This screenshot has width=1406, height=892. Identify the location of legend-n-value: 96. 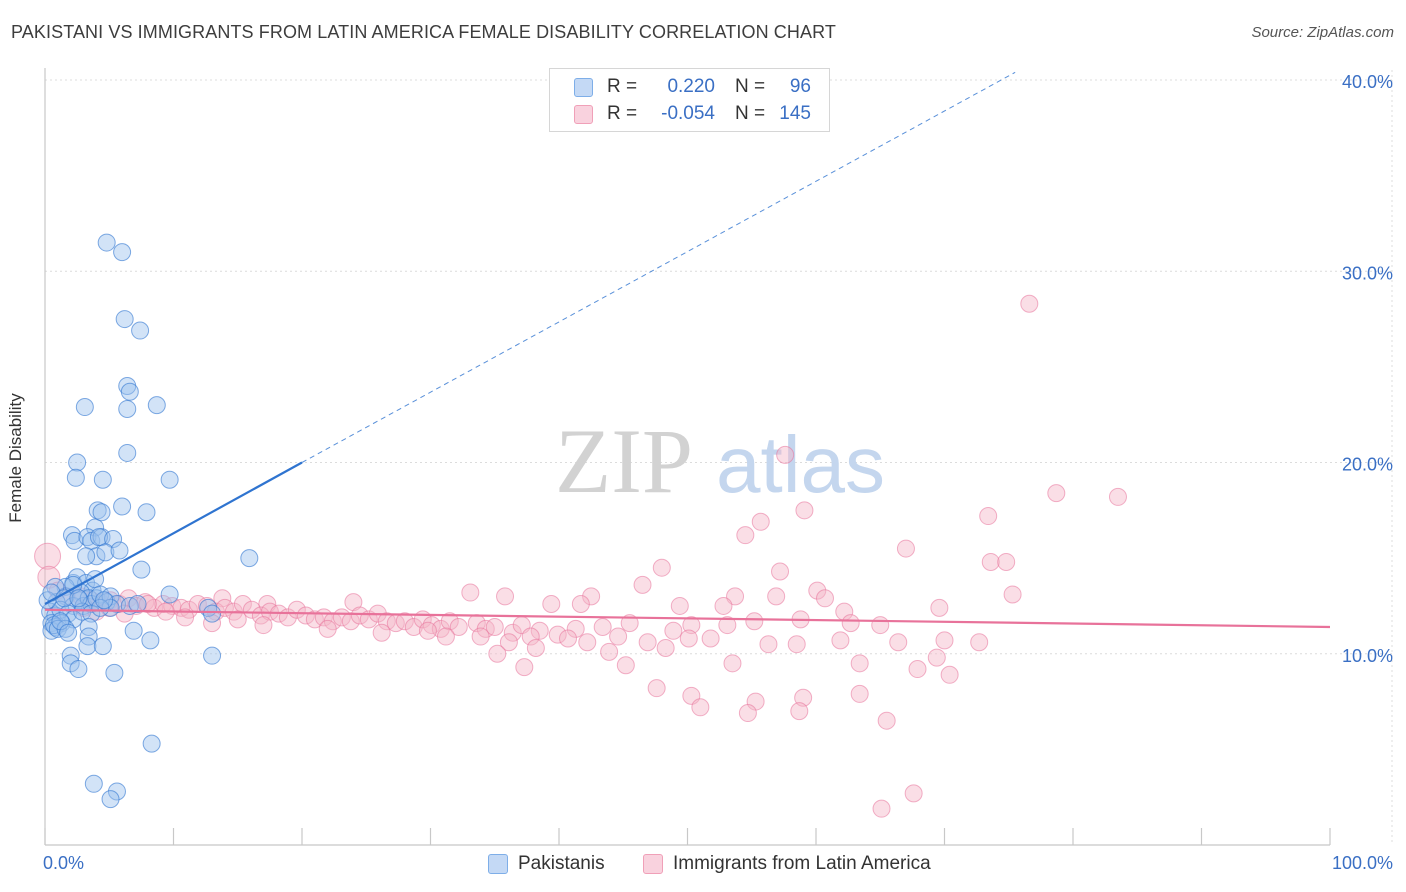
(800, 86).